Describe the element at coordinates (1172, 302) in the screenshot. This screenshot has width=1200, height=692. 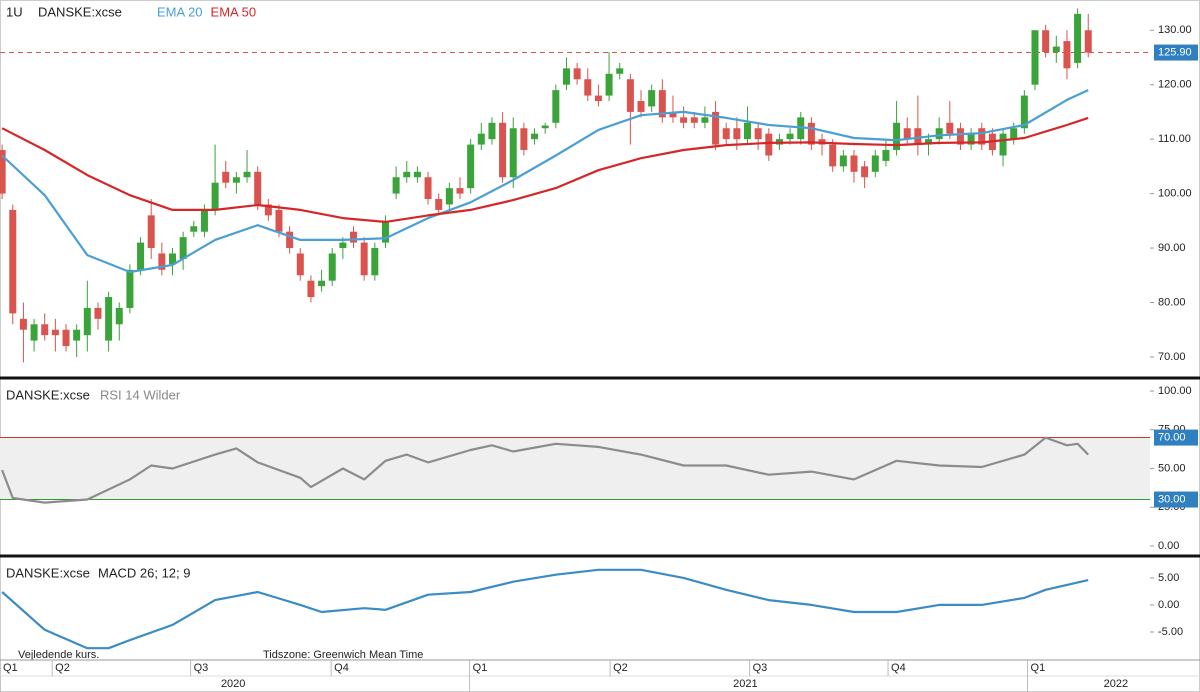
I see `y-tick-label: 80.00` at that location.